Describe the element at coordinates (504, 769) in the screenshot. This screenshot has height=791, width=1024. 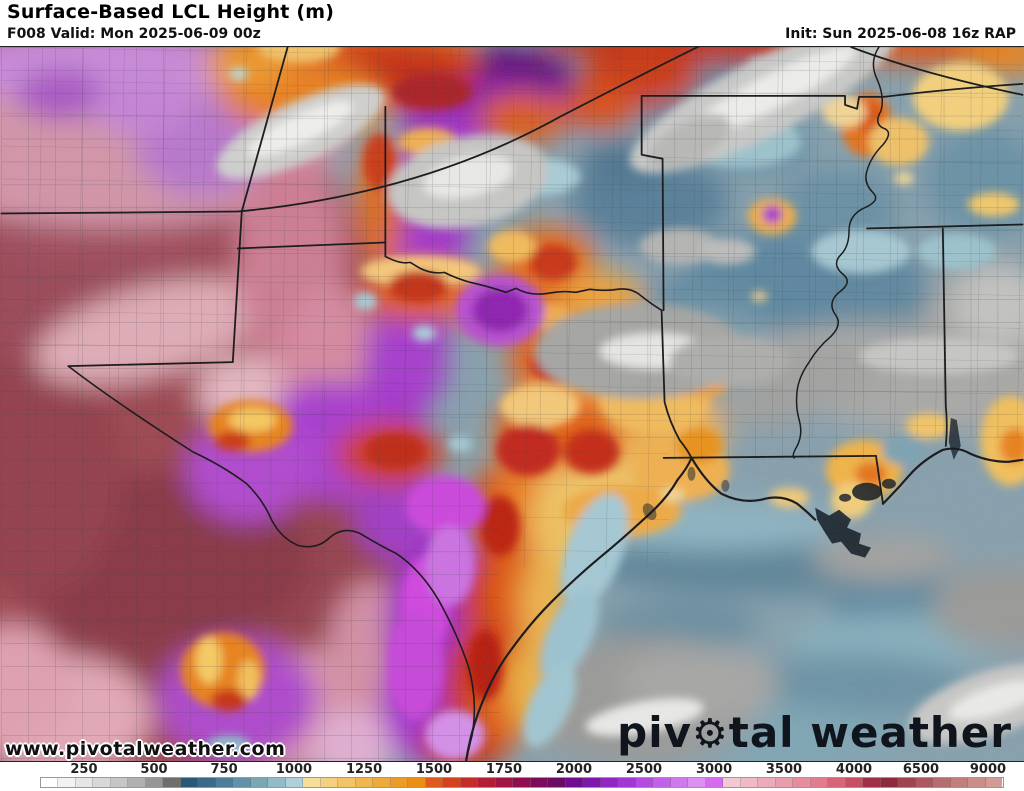
I see `colorbar-tick-label: 1750` at that location.